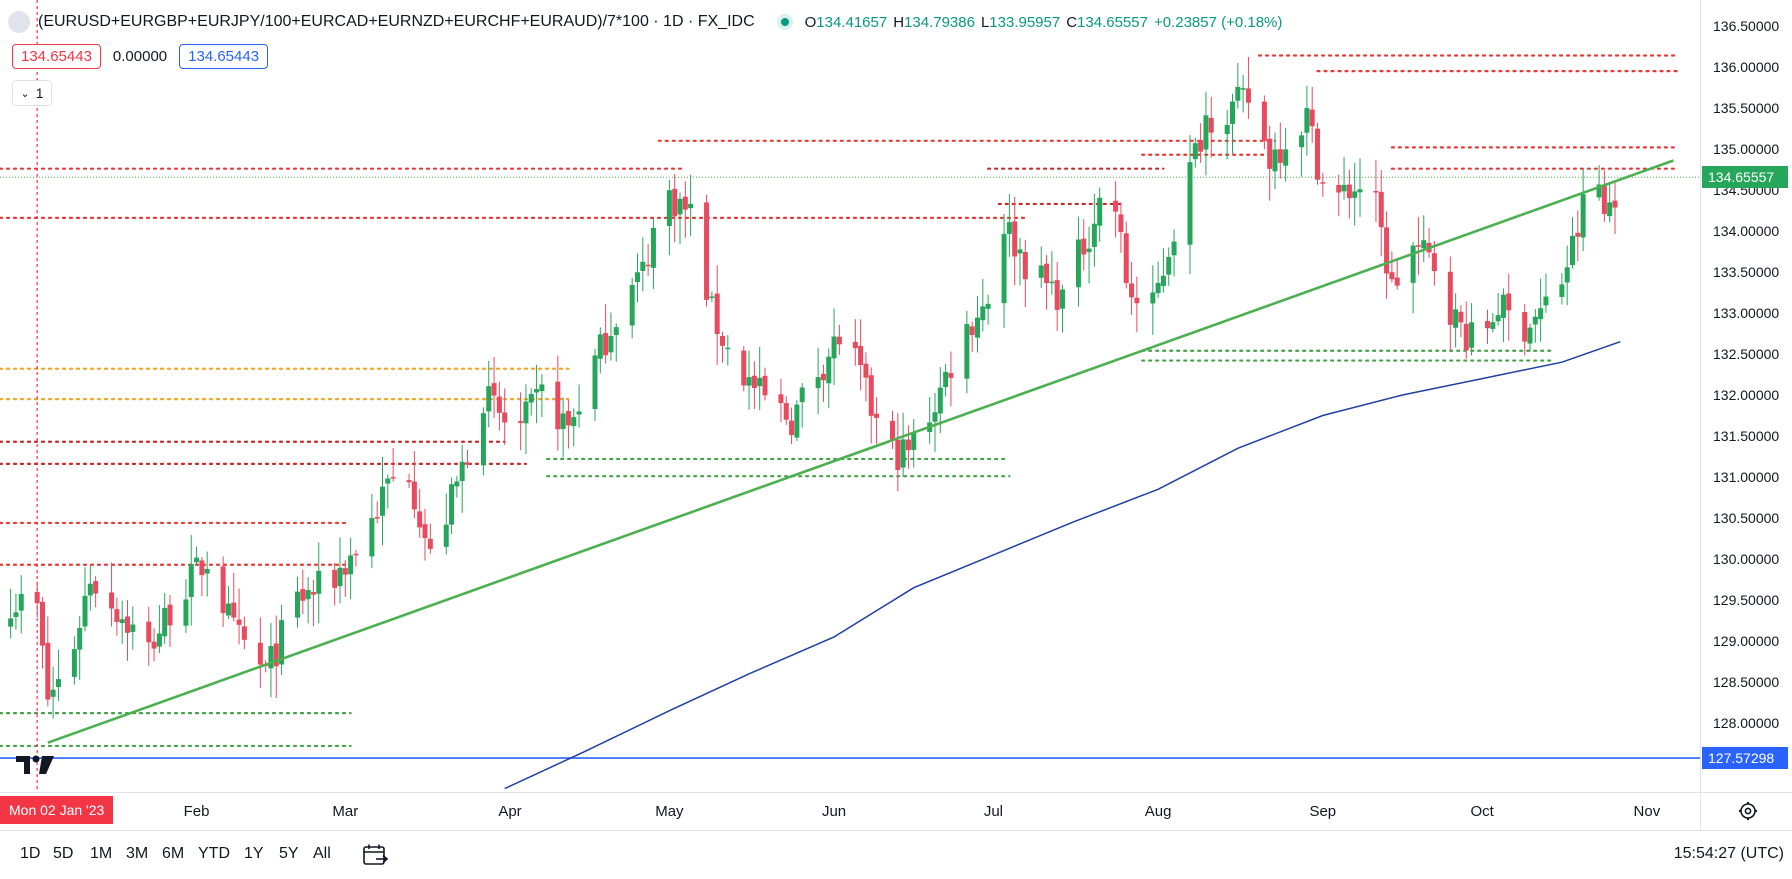 The image size is (1792, 879). I want to click on ohlc-open-label: O, so click(810, 22).